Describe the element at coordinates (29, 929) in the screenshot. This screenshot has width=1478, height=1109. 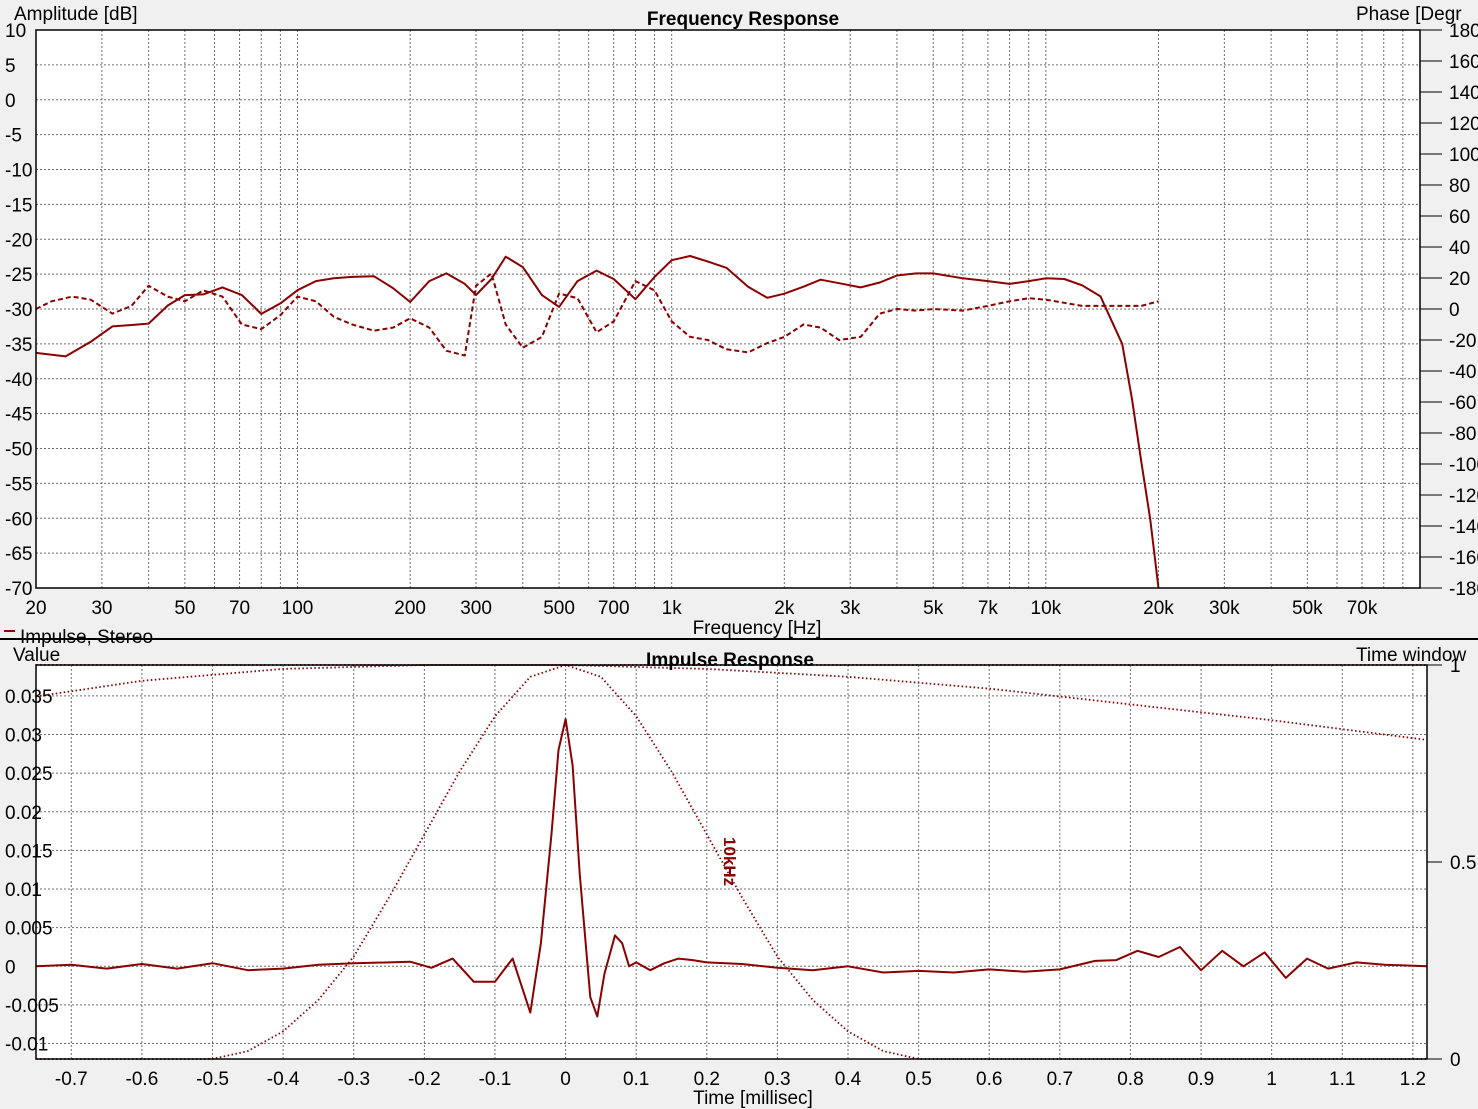
I see `ir-y-tick-label: 0.005` at that location.